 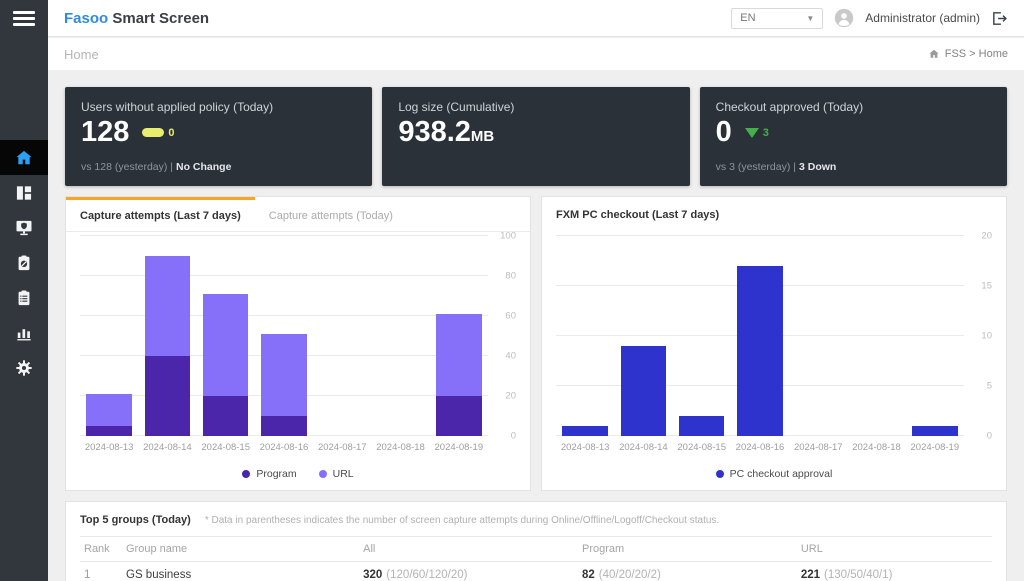 I want to click on x-axis-label: 2024-08-16, so click(x=284, y=447).